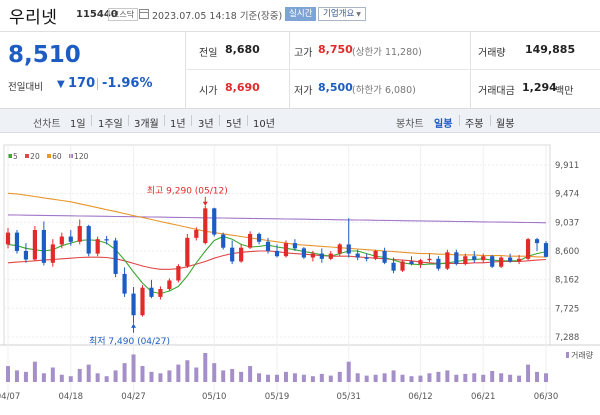 Image resolution: width=600 pixels, height=415 pixels. I want to click on candle-daily: 일봉, so click(443, 124).